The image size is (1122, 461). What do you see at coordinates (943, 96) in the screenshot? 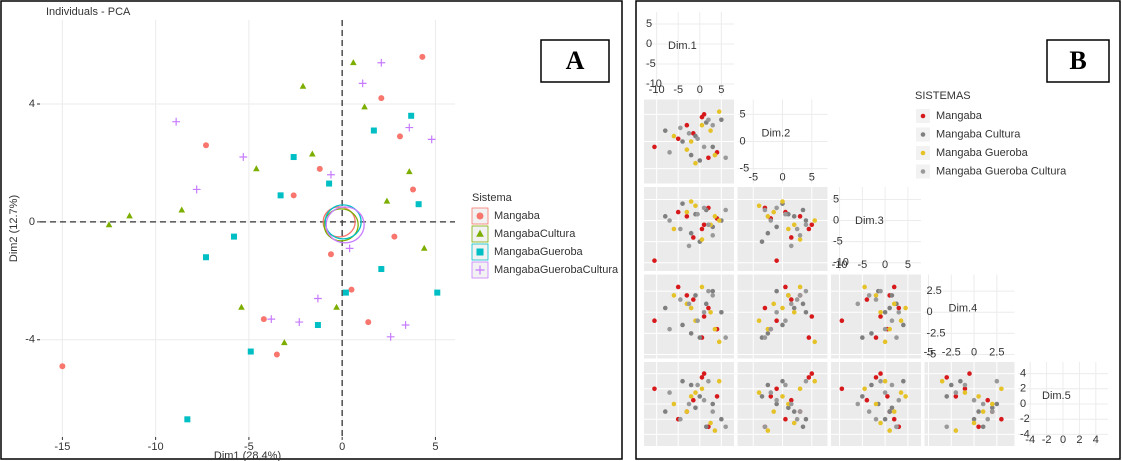
I see `legend-title: SISTEMAS` at bounding box center [943, 96].